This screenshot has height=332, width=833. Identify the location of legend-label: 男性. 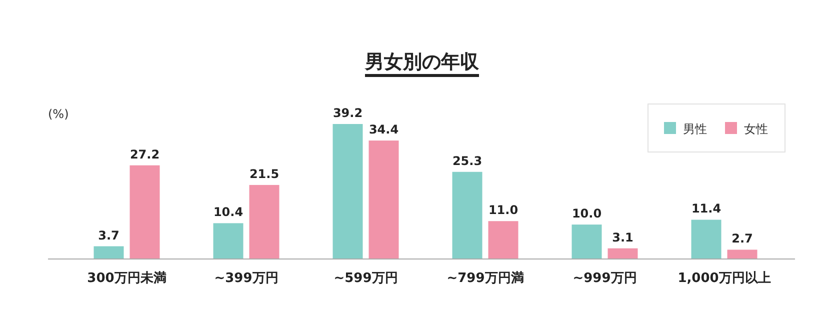
(695, 129).